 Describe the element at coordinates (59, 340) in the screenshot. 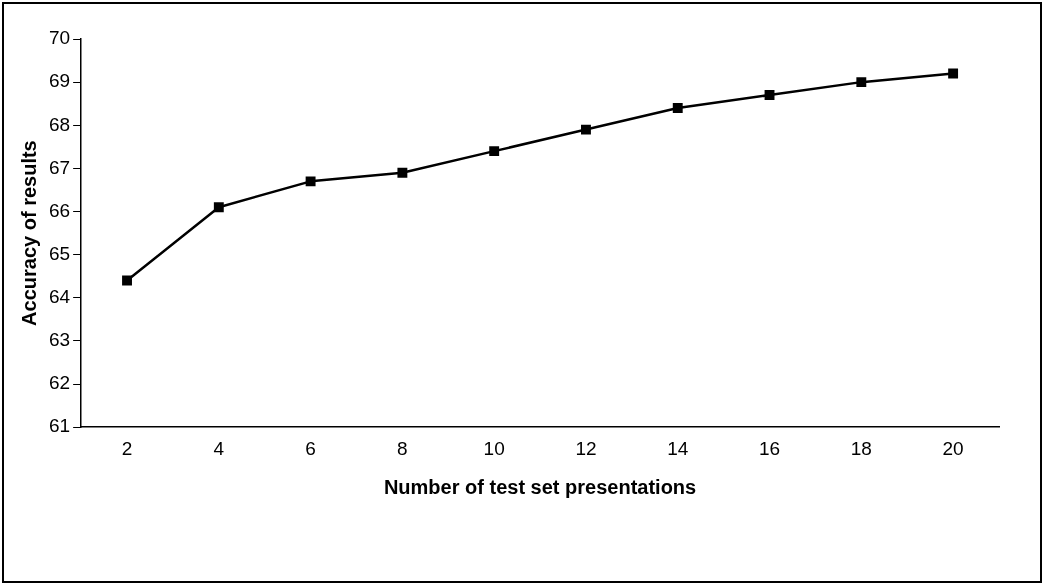

I see `y-tick-label: 63` at that location.